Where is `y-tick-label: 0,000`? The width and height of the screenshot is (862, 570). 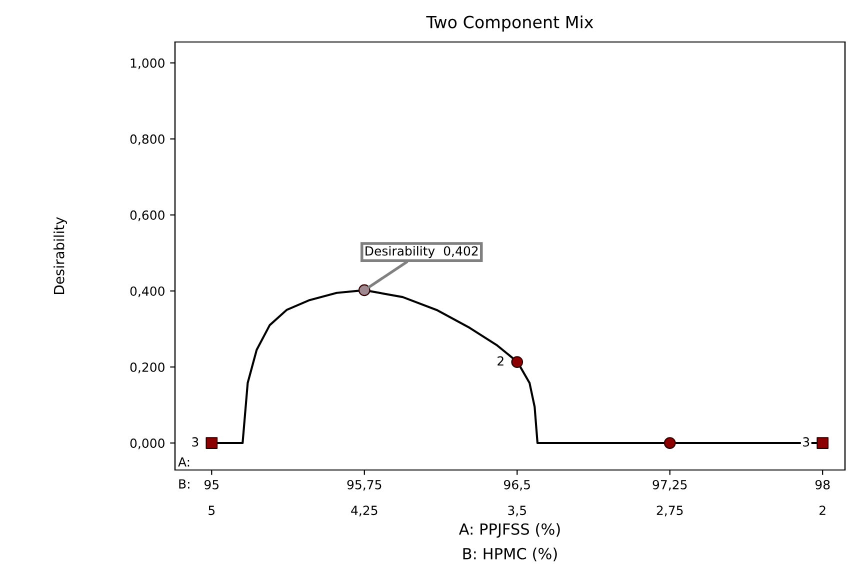 y-tick-label: 0,000 is located at coordinates (147, 444).